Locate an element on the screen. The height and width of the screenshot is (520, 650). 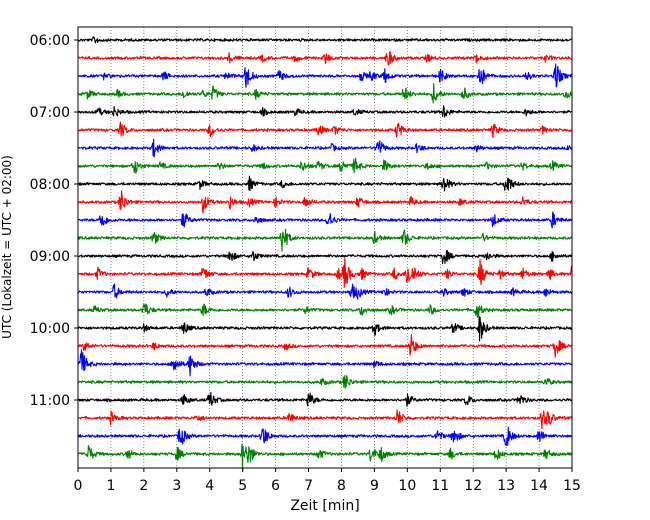
y-tick-label: 08:00 is located at coordinates (50, 185).